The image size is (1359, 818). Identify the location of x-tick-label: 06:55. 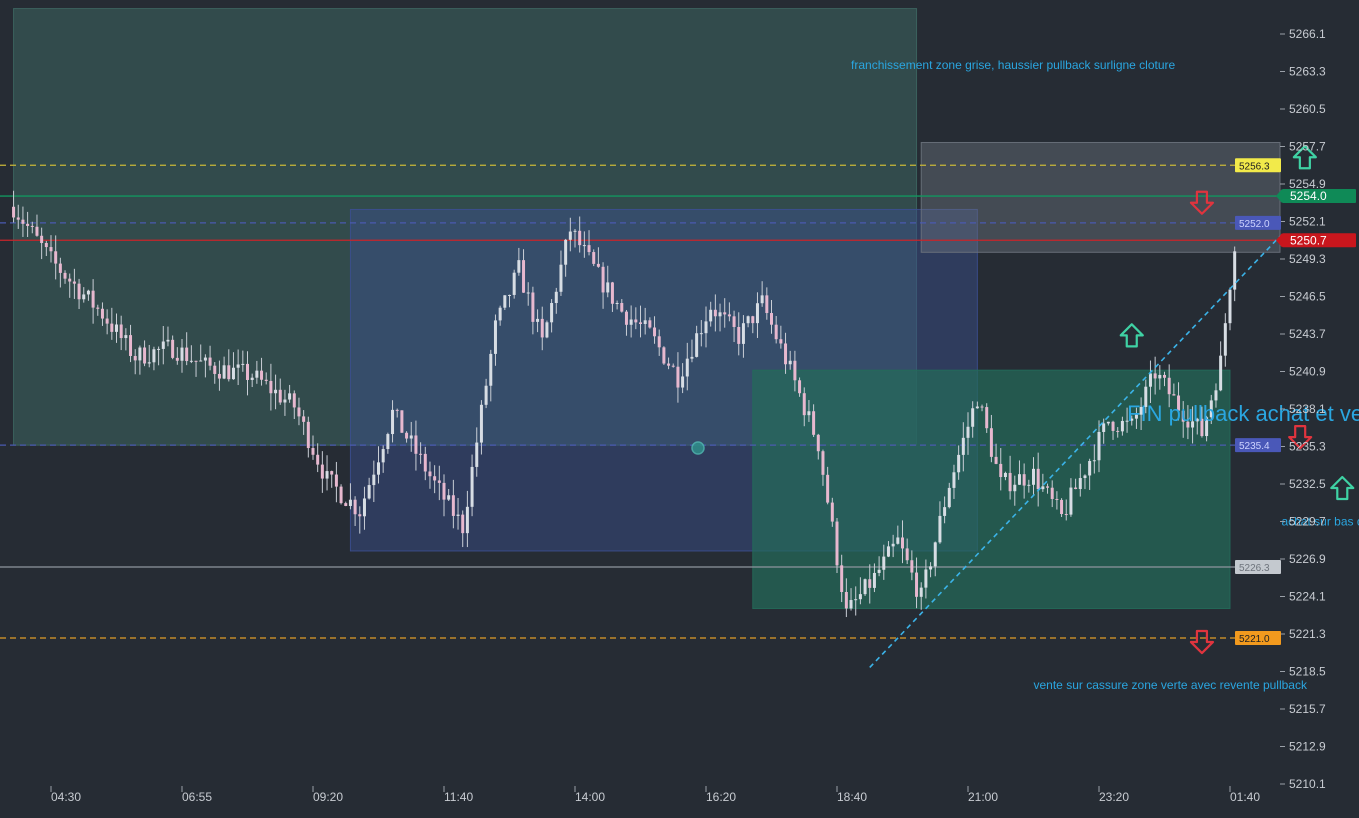
(197, 797).